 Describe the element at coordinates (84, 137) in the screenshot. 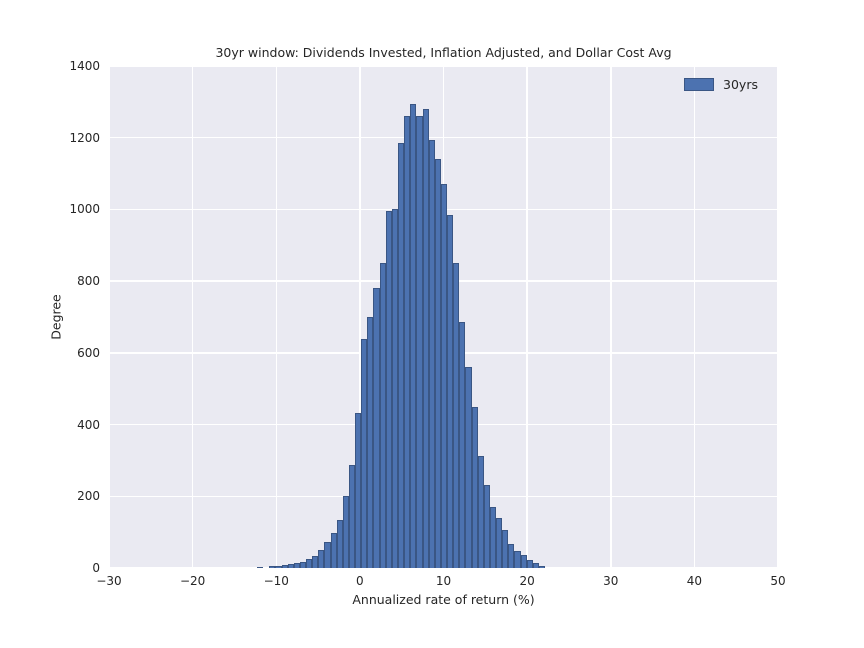

I see `y-tick-label: 1200` at that location.